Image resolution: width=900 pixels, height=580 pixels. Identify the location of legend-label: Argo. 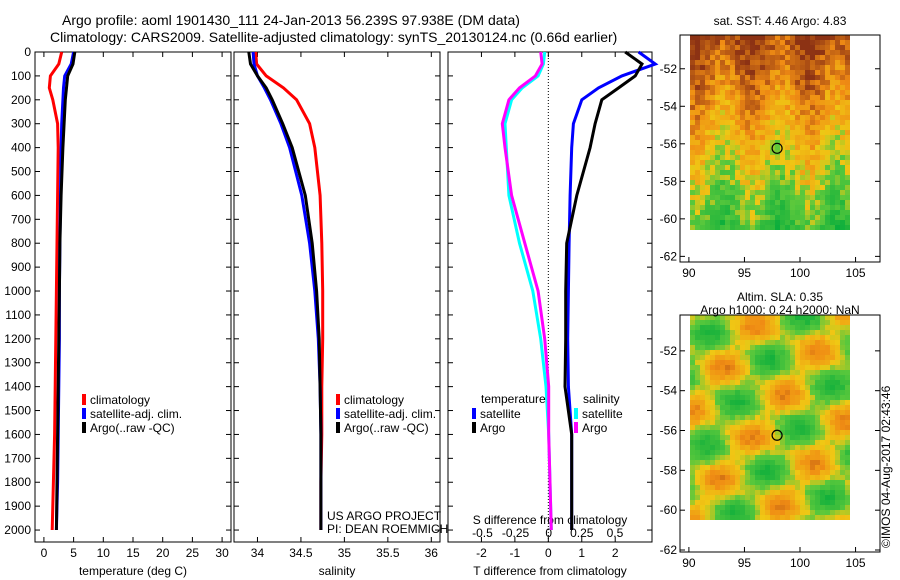
(493, 428).